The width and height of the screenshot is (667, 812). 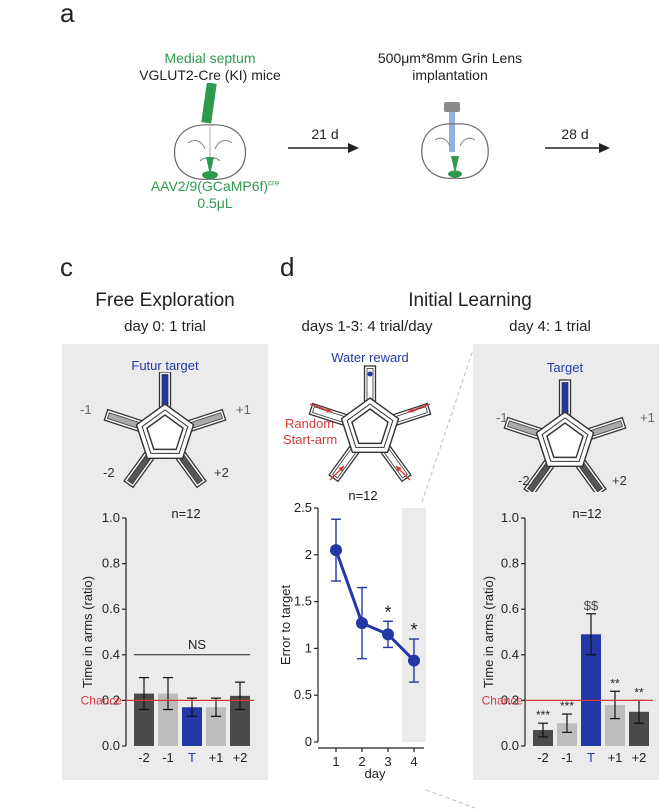 I want to click on brain-lens-diagram, so click(x=455, y=140).